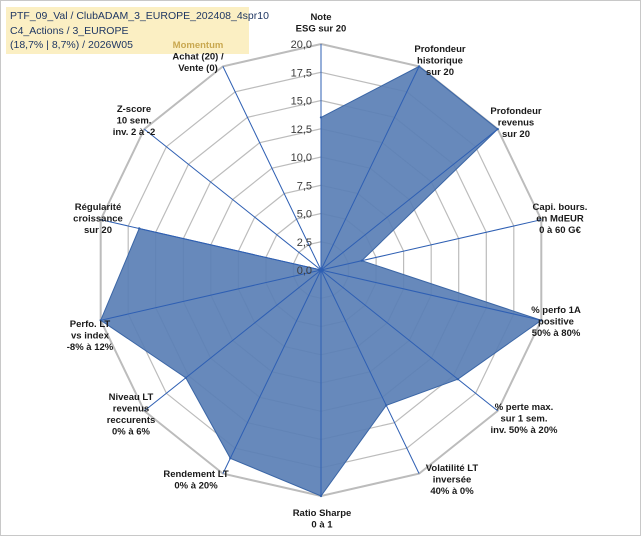 The width and height of the screenshot is (641, 536). Describe the element at coordinates (301, 130) in the screenshot. I see `tick-label: 12,5` at that location.